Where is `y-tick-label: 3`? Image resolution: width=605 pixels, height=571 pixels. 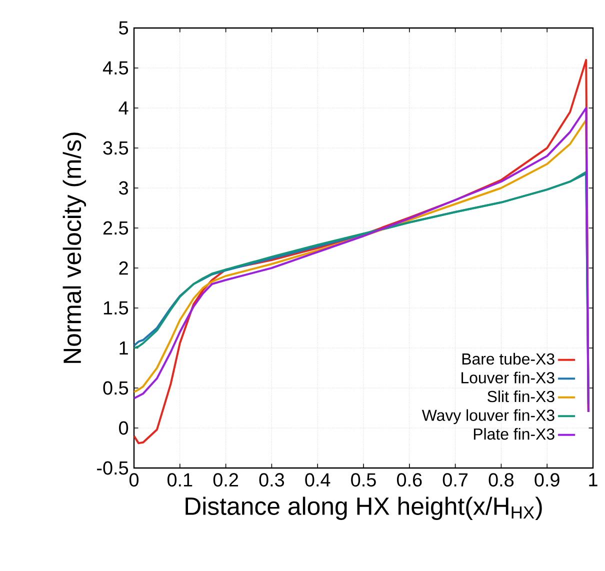
y-tick-label: 3 is located at coordinates (123, 188).